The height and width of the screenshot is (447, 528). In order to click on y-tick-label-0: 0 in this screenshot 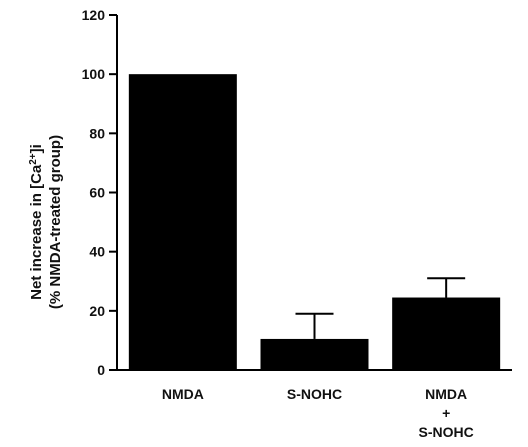, I will do `click(101, 370)`.